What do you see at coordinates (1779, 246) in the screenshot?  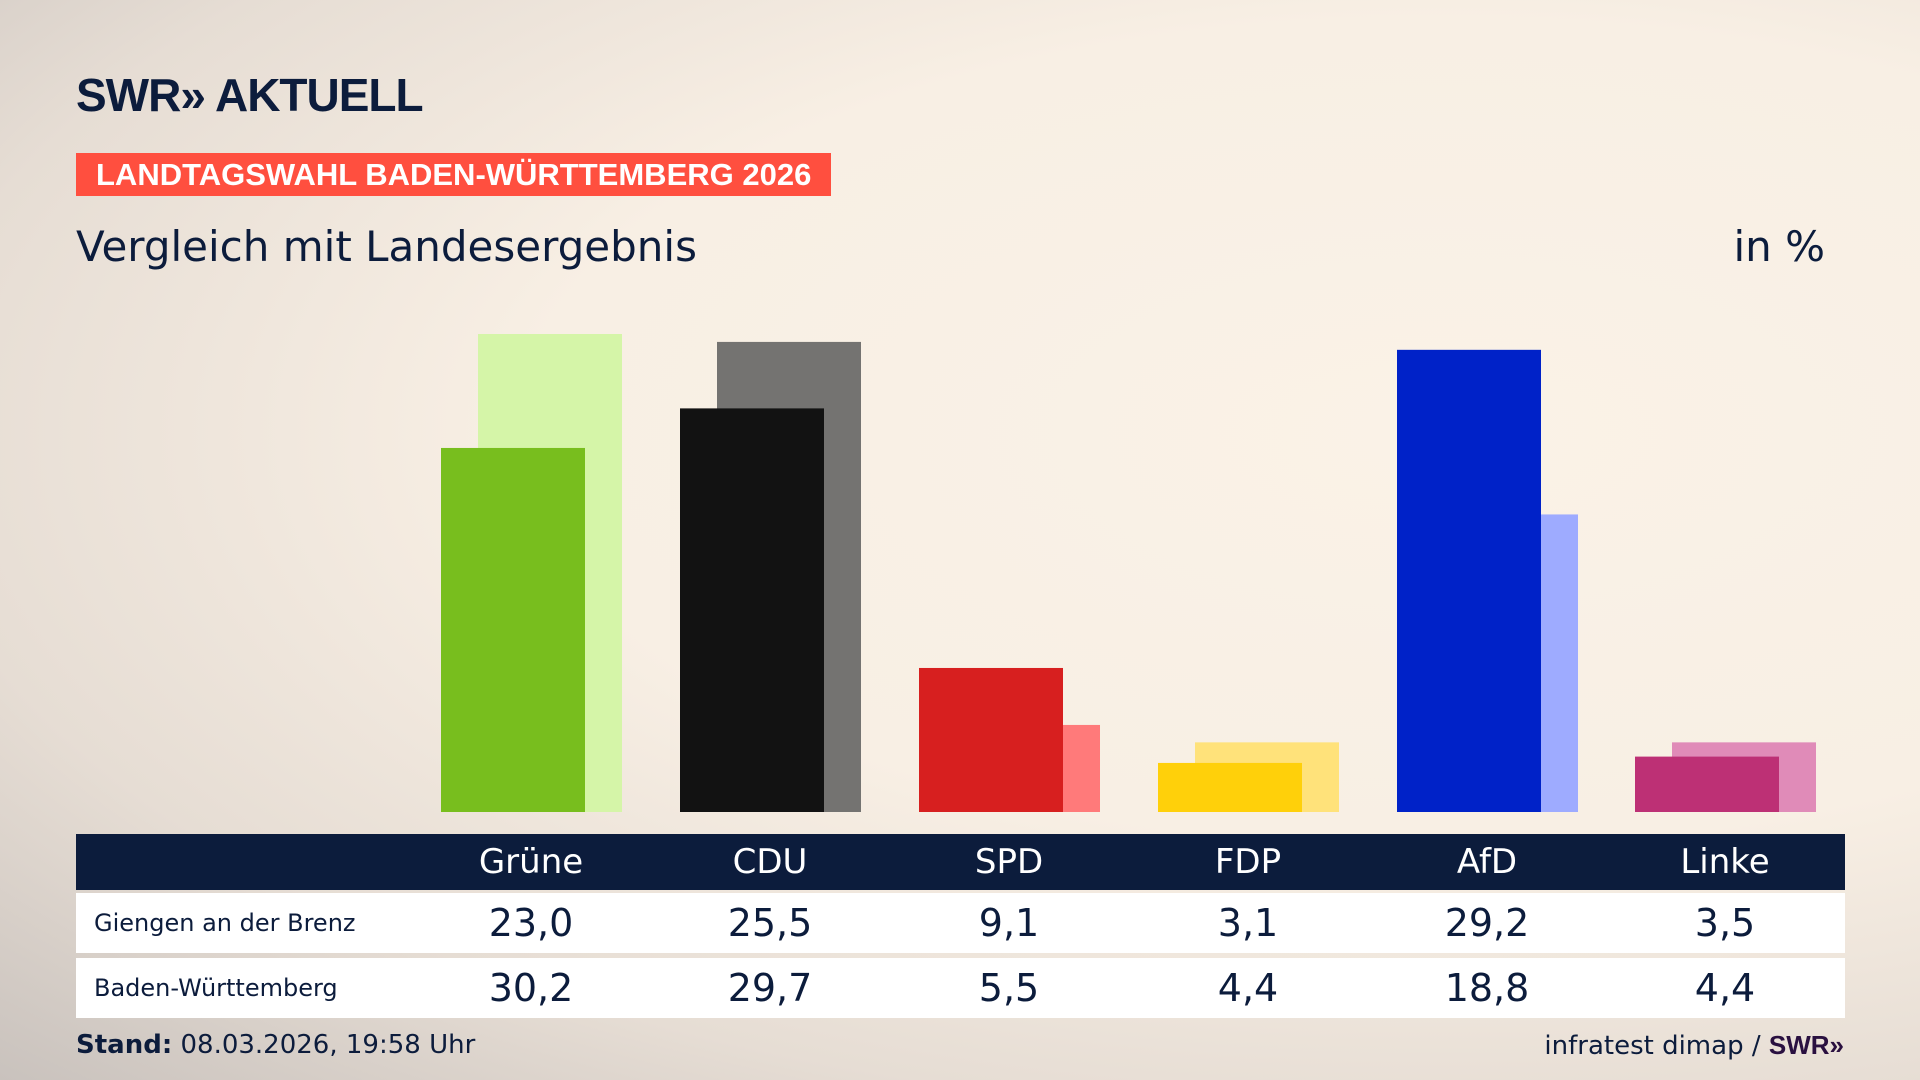 I see `unit-label: in %` at bounding box center [1779, 246].